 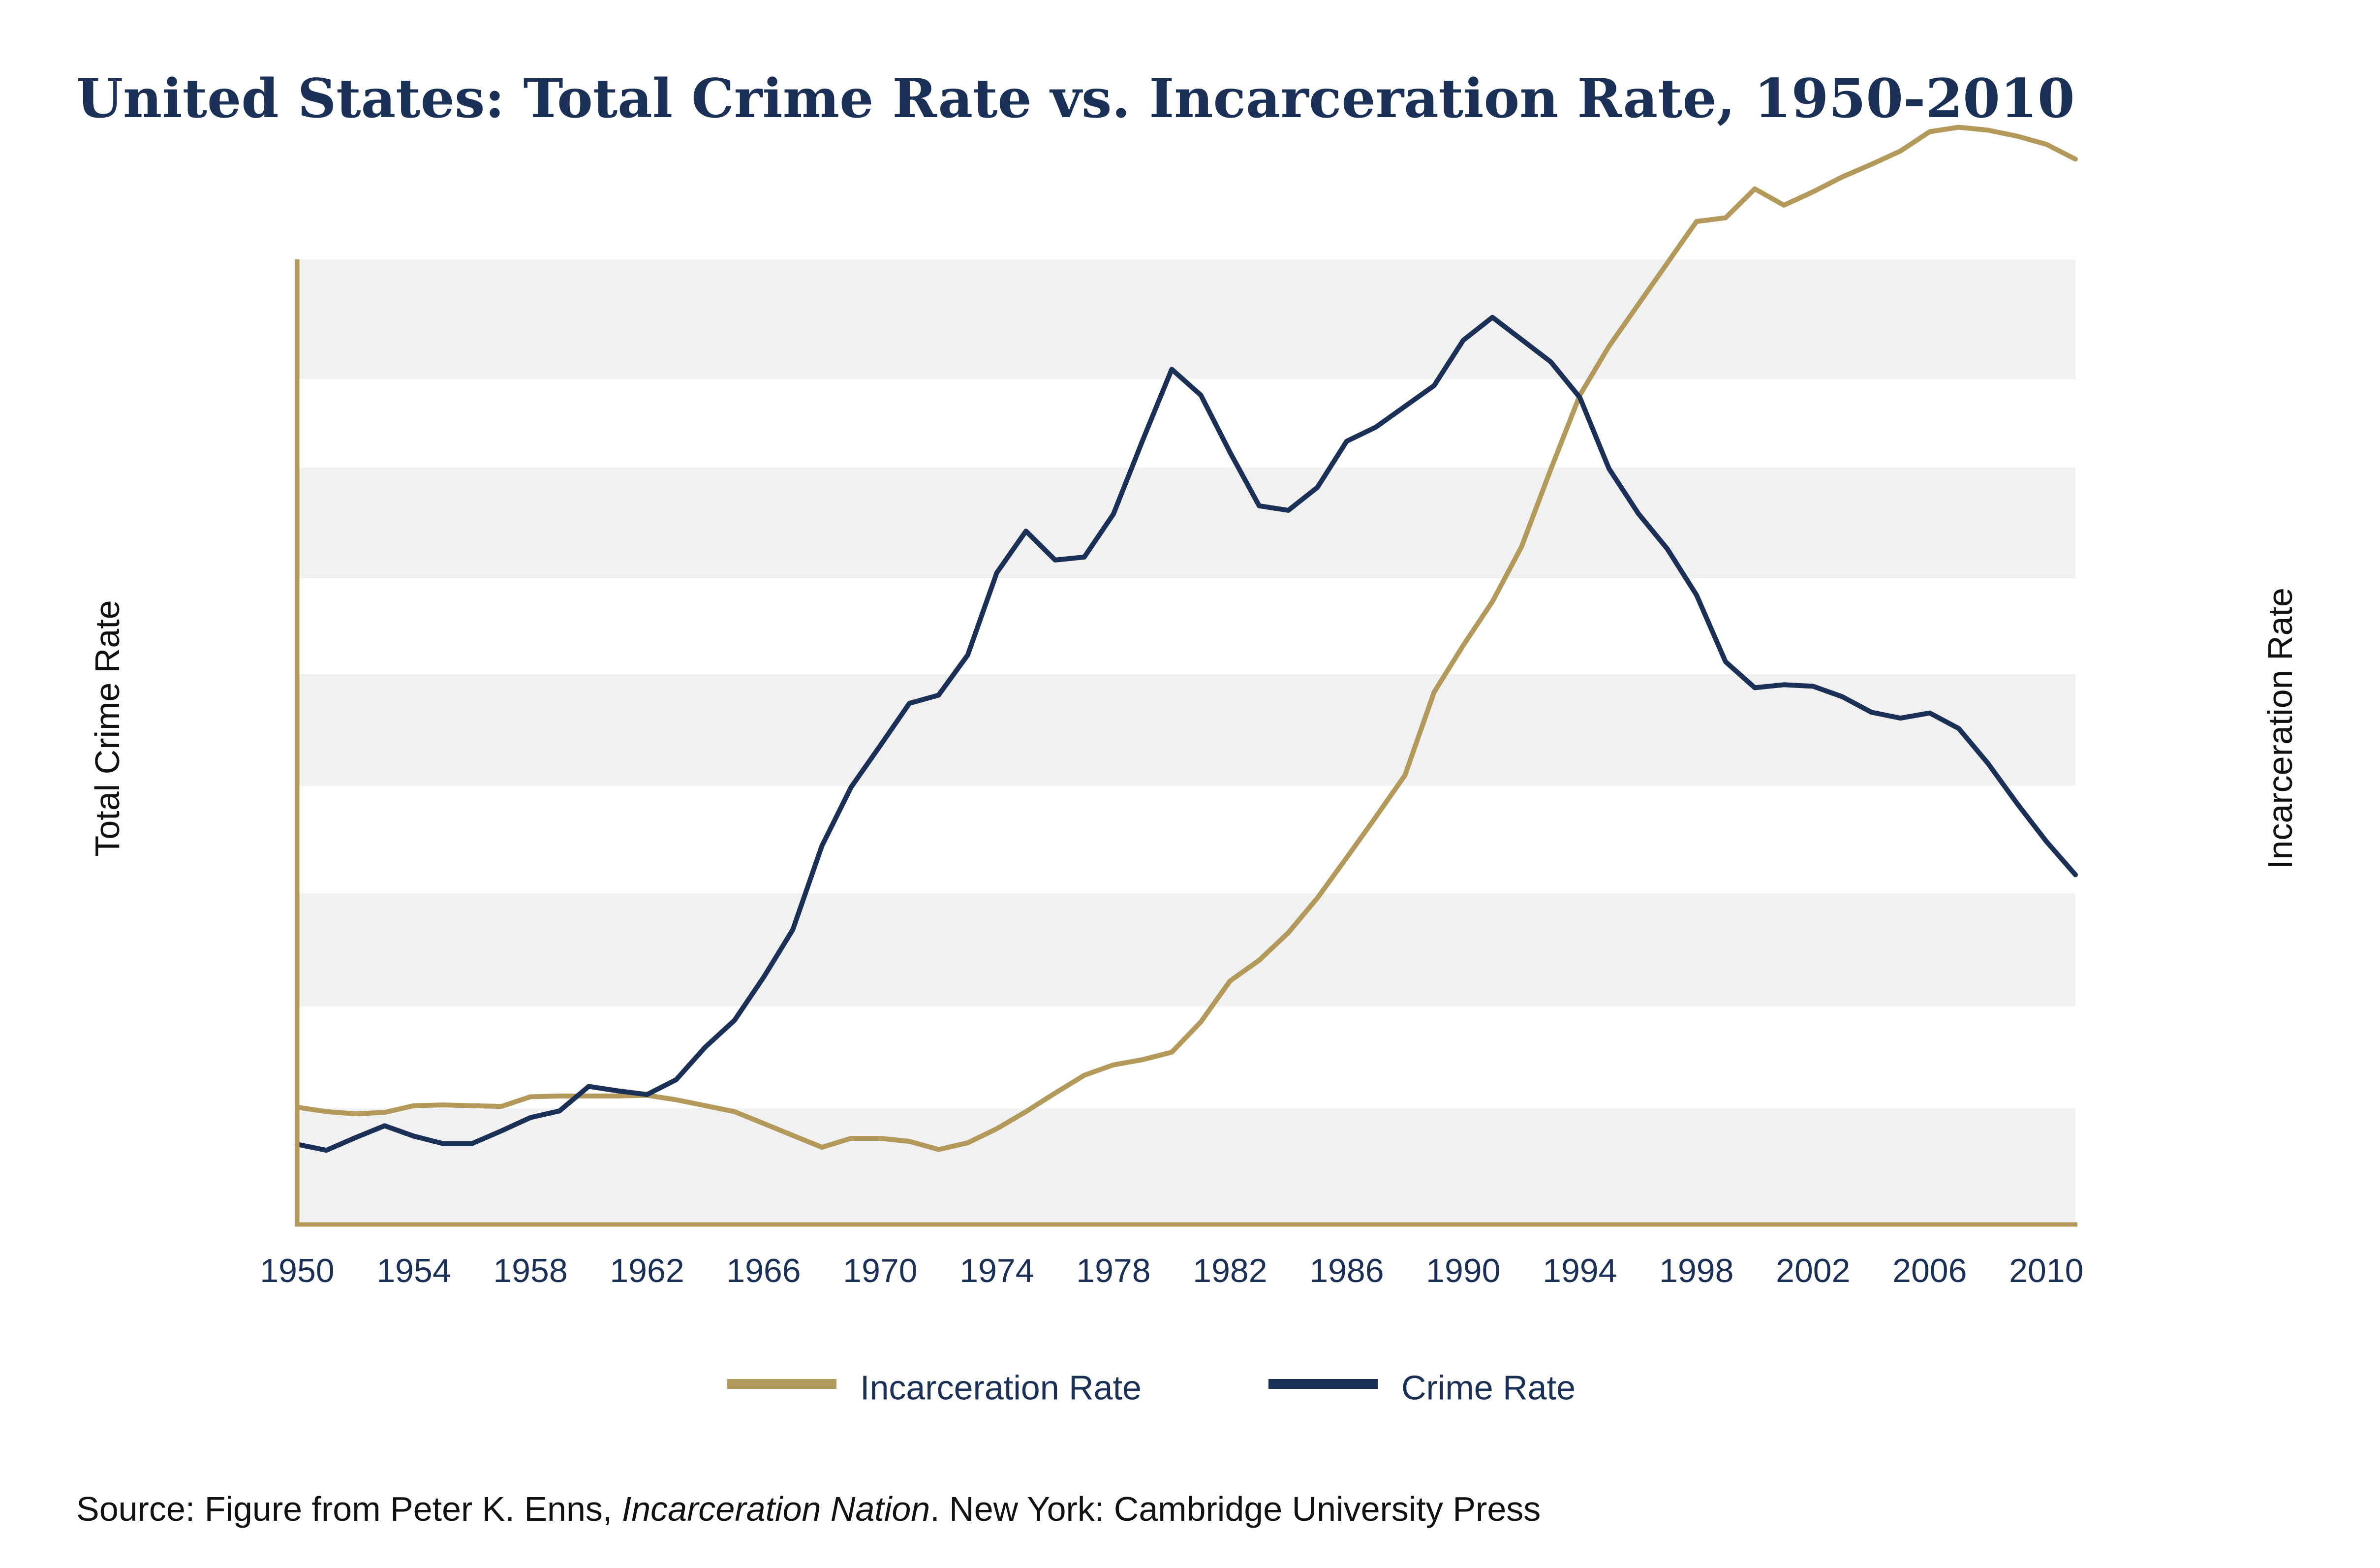 I want to click on x-tick-label: 1978, so click(x=1113, y=1270).